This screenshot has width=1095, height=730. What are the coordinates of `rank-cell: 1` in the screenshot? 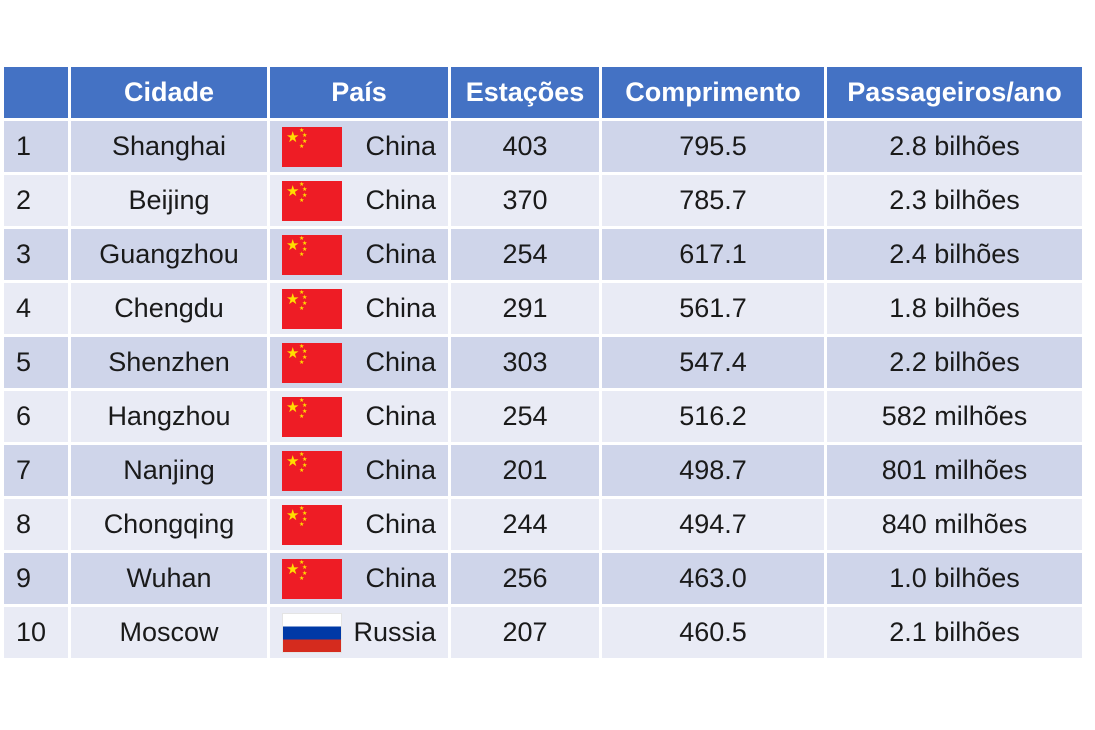 It's located at (36, 146).